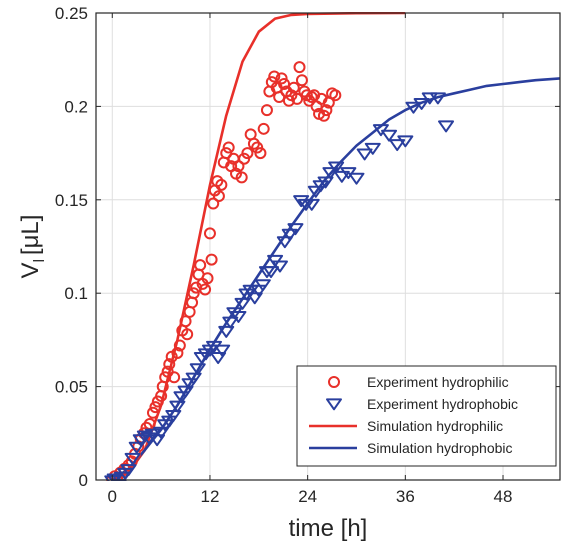 The width and height of the screenshot is (574, 556). What do you see at coordinates (503, 496) in the screenshot?
I see `x-tick-label: 48` at bounding box center [503, 496].